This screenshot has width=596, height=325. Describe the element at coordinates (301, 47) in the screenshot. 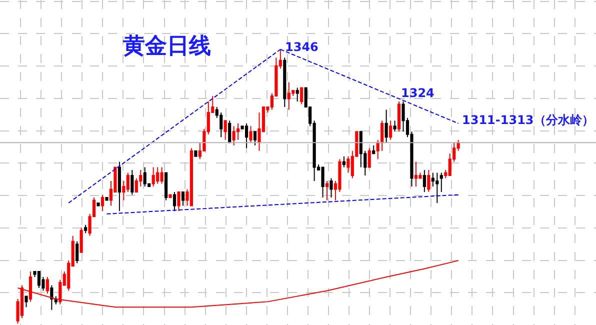

I see `annotation: 1346` at that location.